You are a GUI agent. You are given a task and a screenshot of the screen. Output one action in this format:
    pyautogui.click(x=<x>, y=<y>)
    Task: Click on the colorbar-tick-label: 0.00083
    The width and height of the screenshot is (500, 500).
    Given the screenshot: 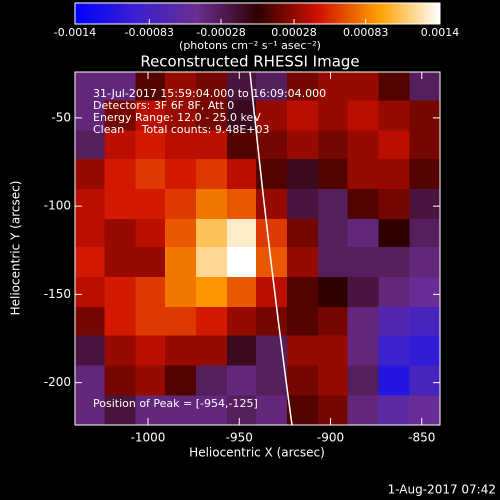 What is the action you would take?
    pyautogui.click(x=366, y=32)
    